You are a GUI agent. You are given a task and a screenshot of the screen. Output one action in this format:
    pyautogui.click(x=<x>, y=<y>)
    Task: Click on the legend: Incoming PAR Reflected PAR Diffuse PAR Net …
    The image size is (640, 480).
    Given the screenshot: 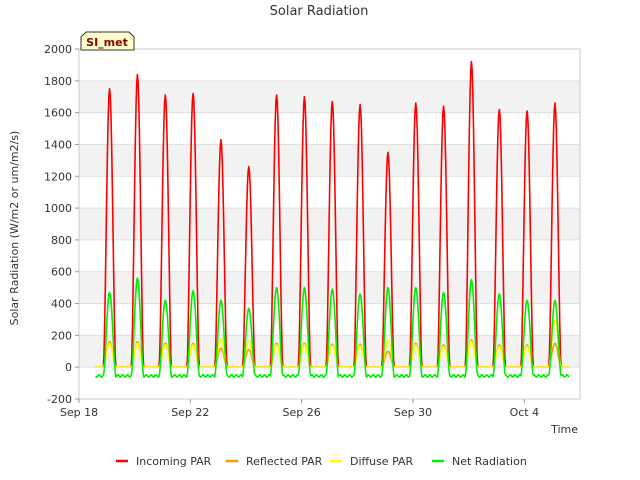 What is the action you would take?
    pyautogui.click(x=321, y=461)
    